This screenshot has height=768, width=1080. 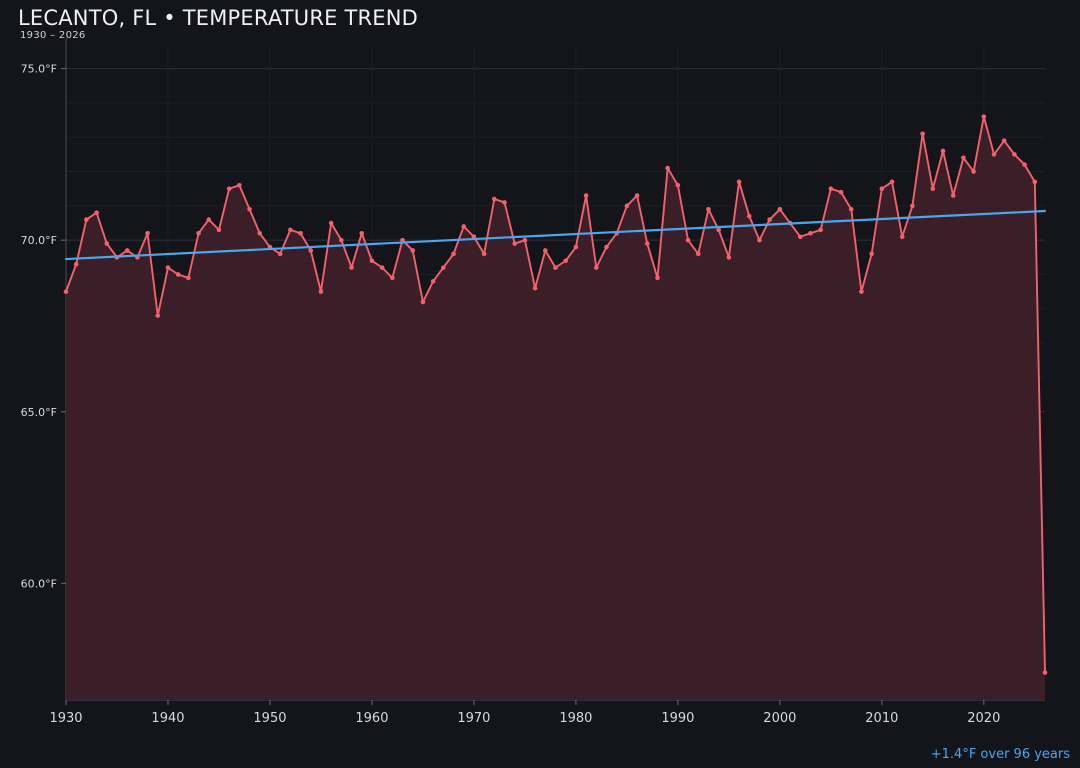 What do you see at coordinates (39, 412) in the screenshot?
I see `y-axis-tick-label: 65.0°F` at bounding box center [39, 412].